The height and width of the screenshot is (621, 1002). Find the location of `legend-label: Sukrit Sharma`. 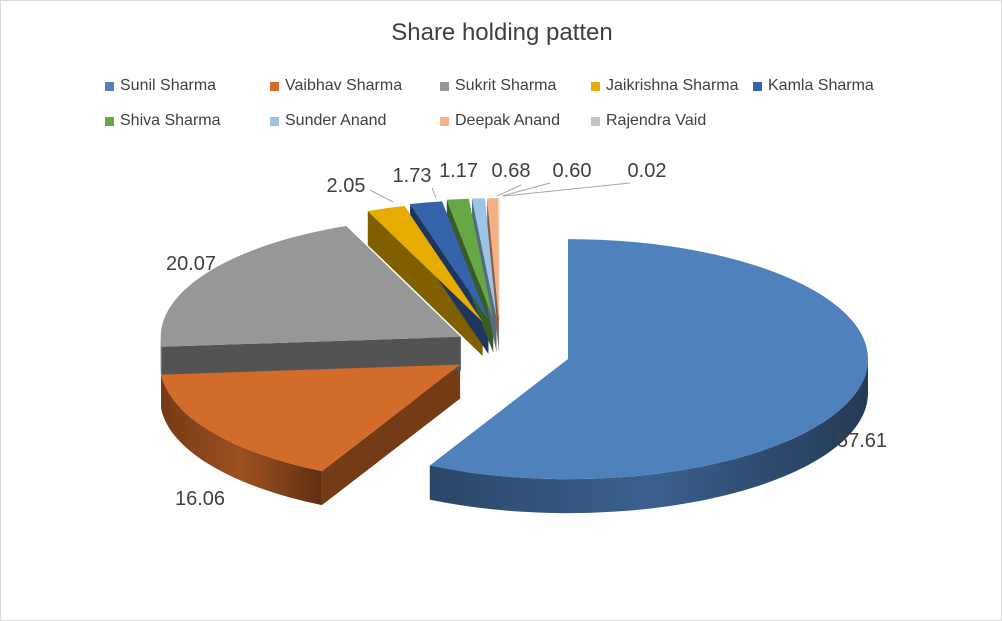

legend-label: Sukrit Sharma is located at coordinates (506, 85).